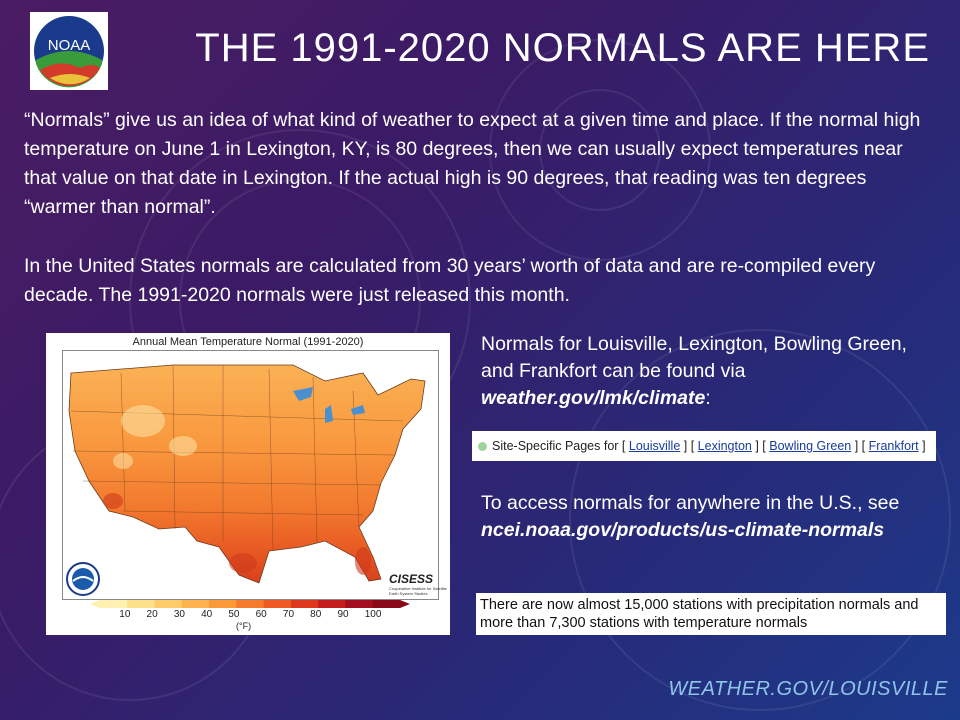 This screenshot has width=960, height=720. What do you see at coordinates (69, 45) in the screenshot?
I see `noaa-logo-text: NOAA` at bounding box center [69, 45].